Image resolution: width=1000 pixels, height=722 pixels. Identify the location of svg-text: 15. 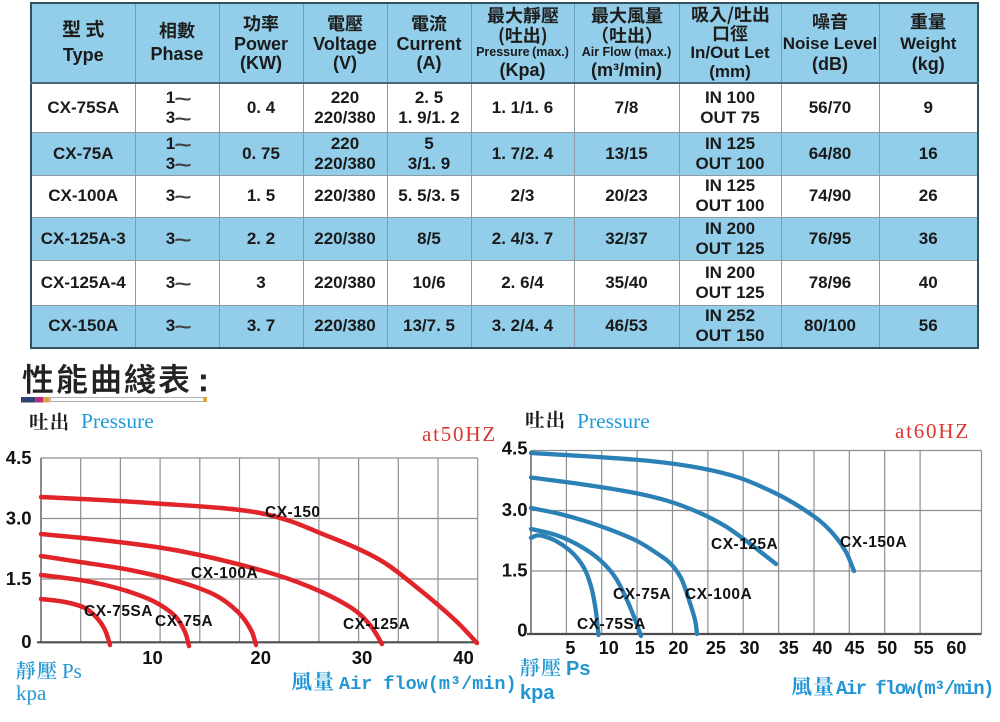
(645, 648).